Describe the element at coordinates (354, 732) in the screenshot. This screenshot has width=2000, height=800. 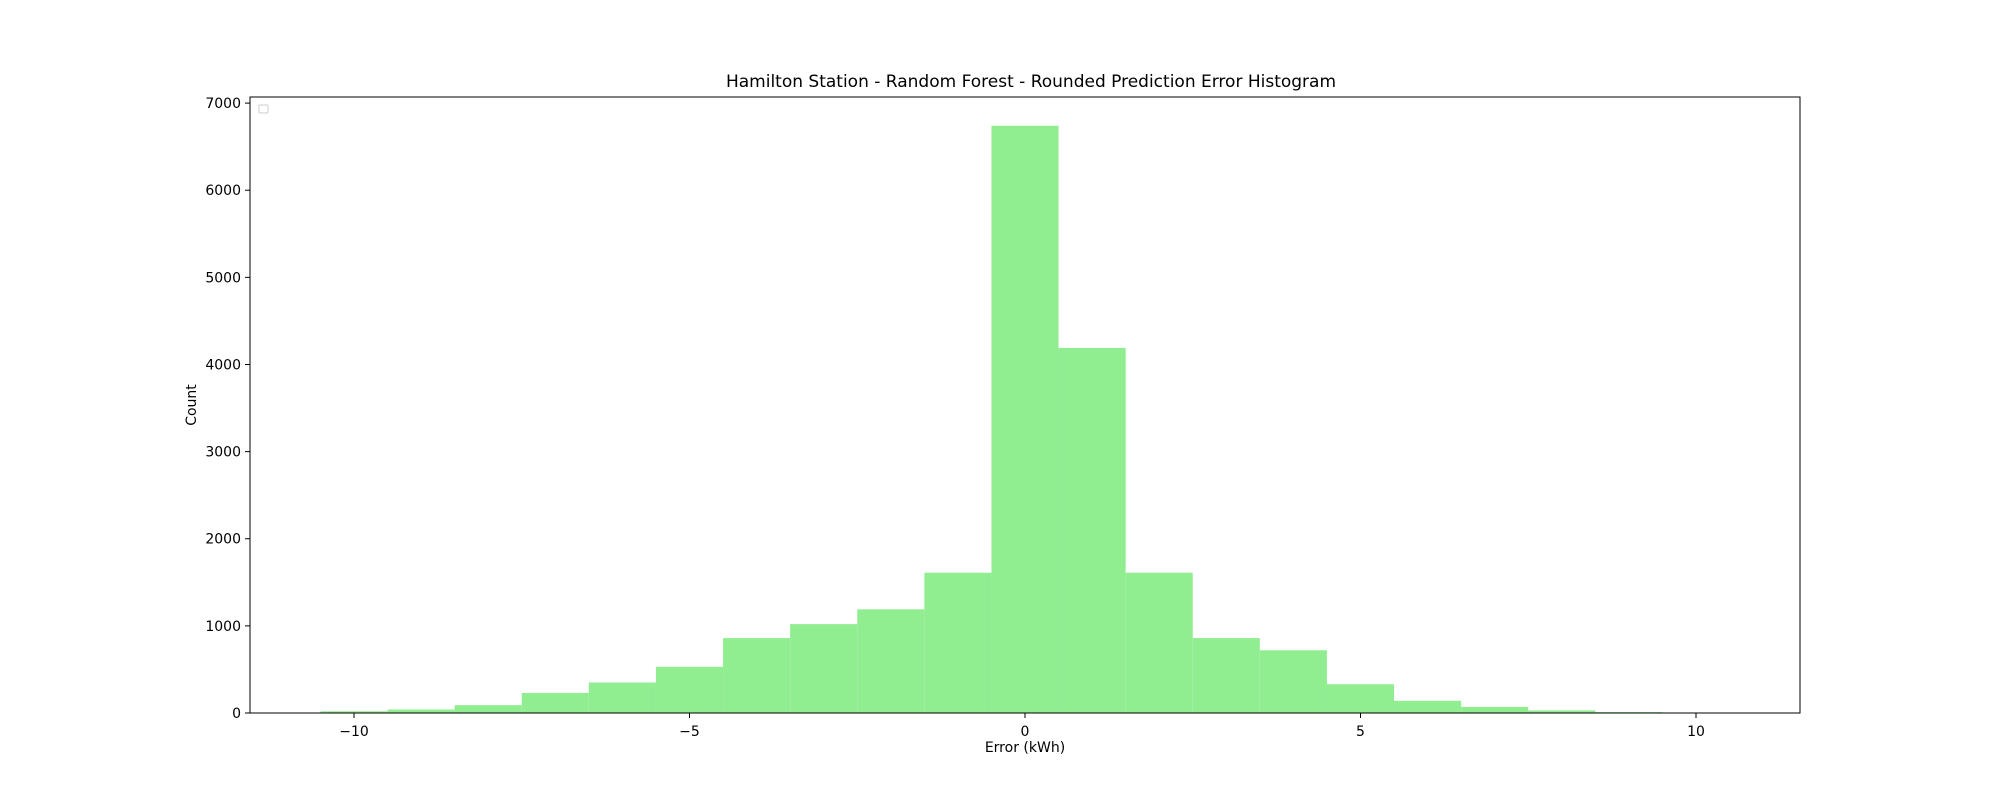
I see `x-tick-label: −10` at that location.